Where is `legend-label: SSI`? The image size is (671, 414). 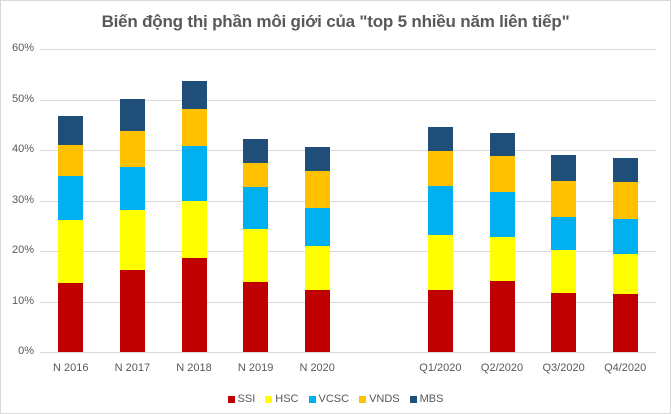 legend-label: SSI is located at coordinates (246, 399).